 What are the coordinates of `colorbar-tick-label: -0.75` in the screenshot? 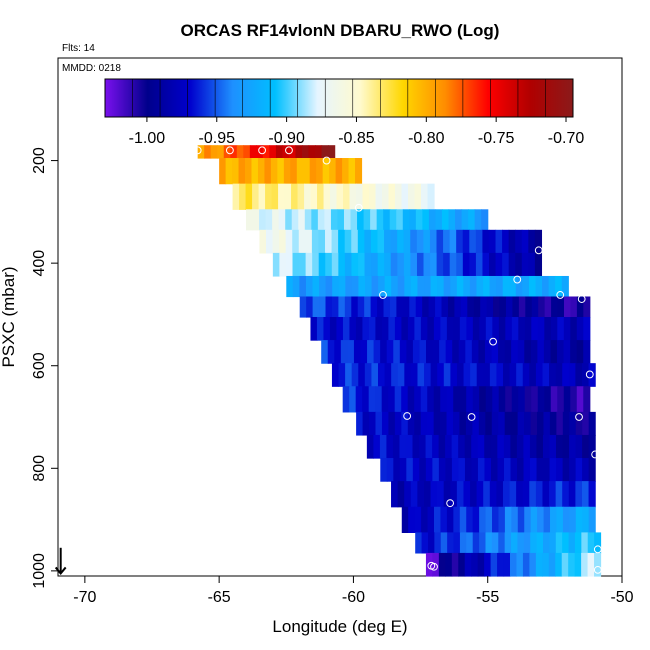 It's located at (496, 138).